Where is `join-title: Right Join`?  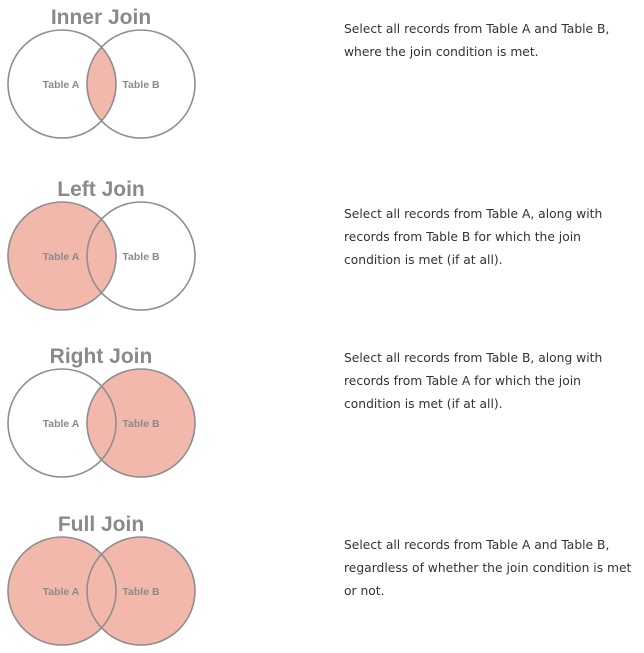
join-title: Right Join is located at coordinates (101, 356).